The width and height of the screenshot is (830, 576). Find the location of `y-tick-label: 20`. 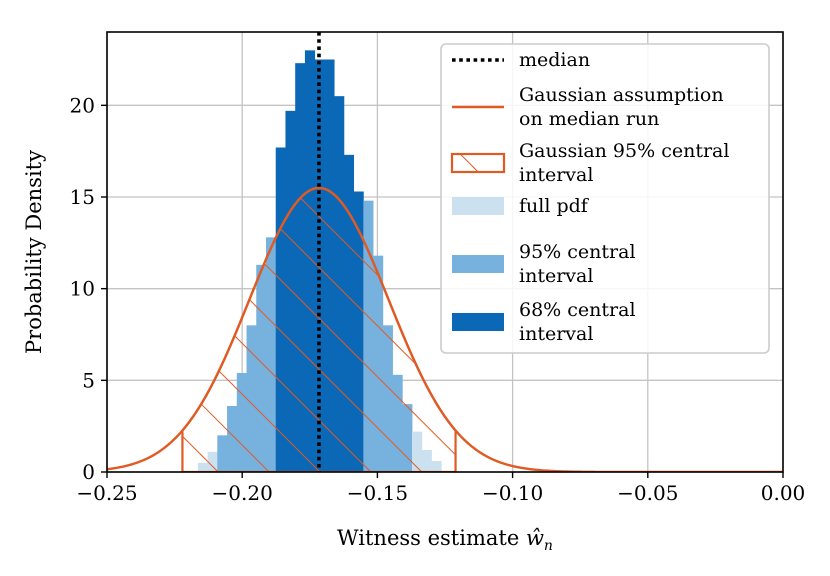

y-tick-label: 20 is located at coordinates (82, 105).